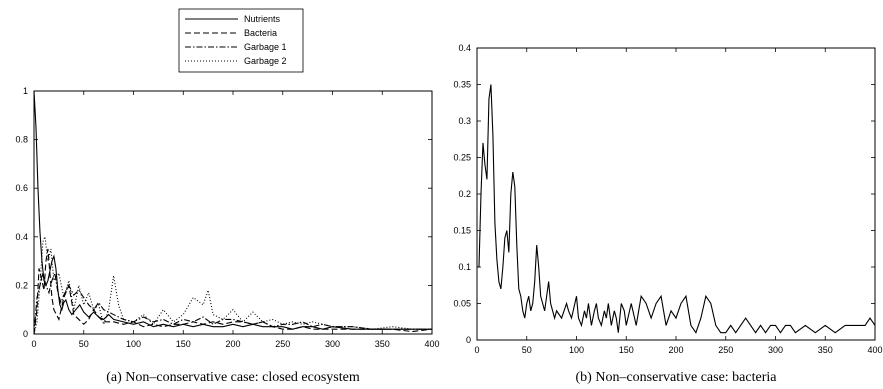 Image resolution: width=883 pixels, height=389 pixels. Describe the element at coordinates (21, 188) in the screenshot. I see `y-tick-label: 0.6` at that location.